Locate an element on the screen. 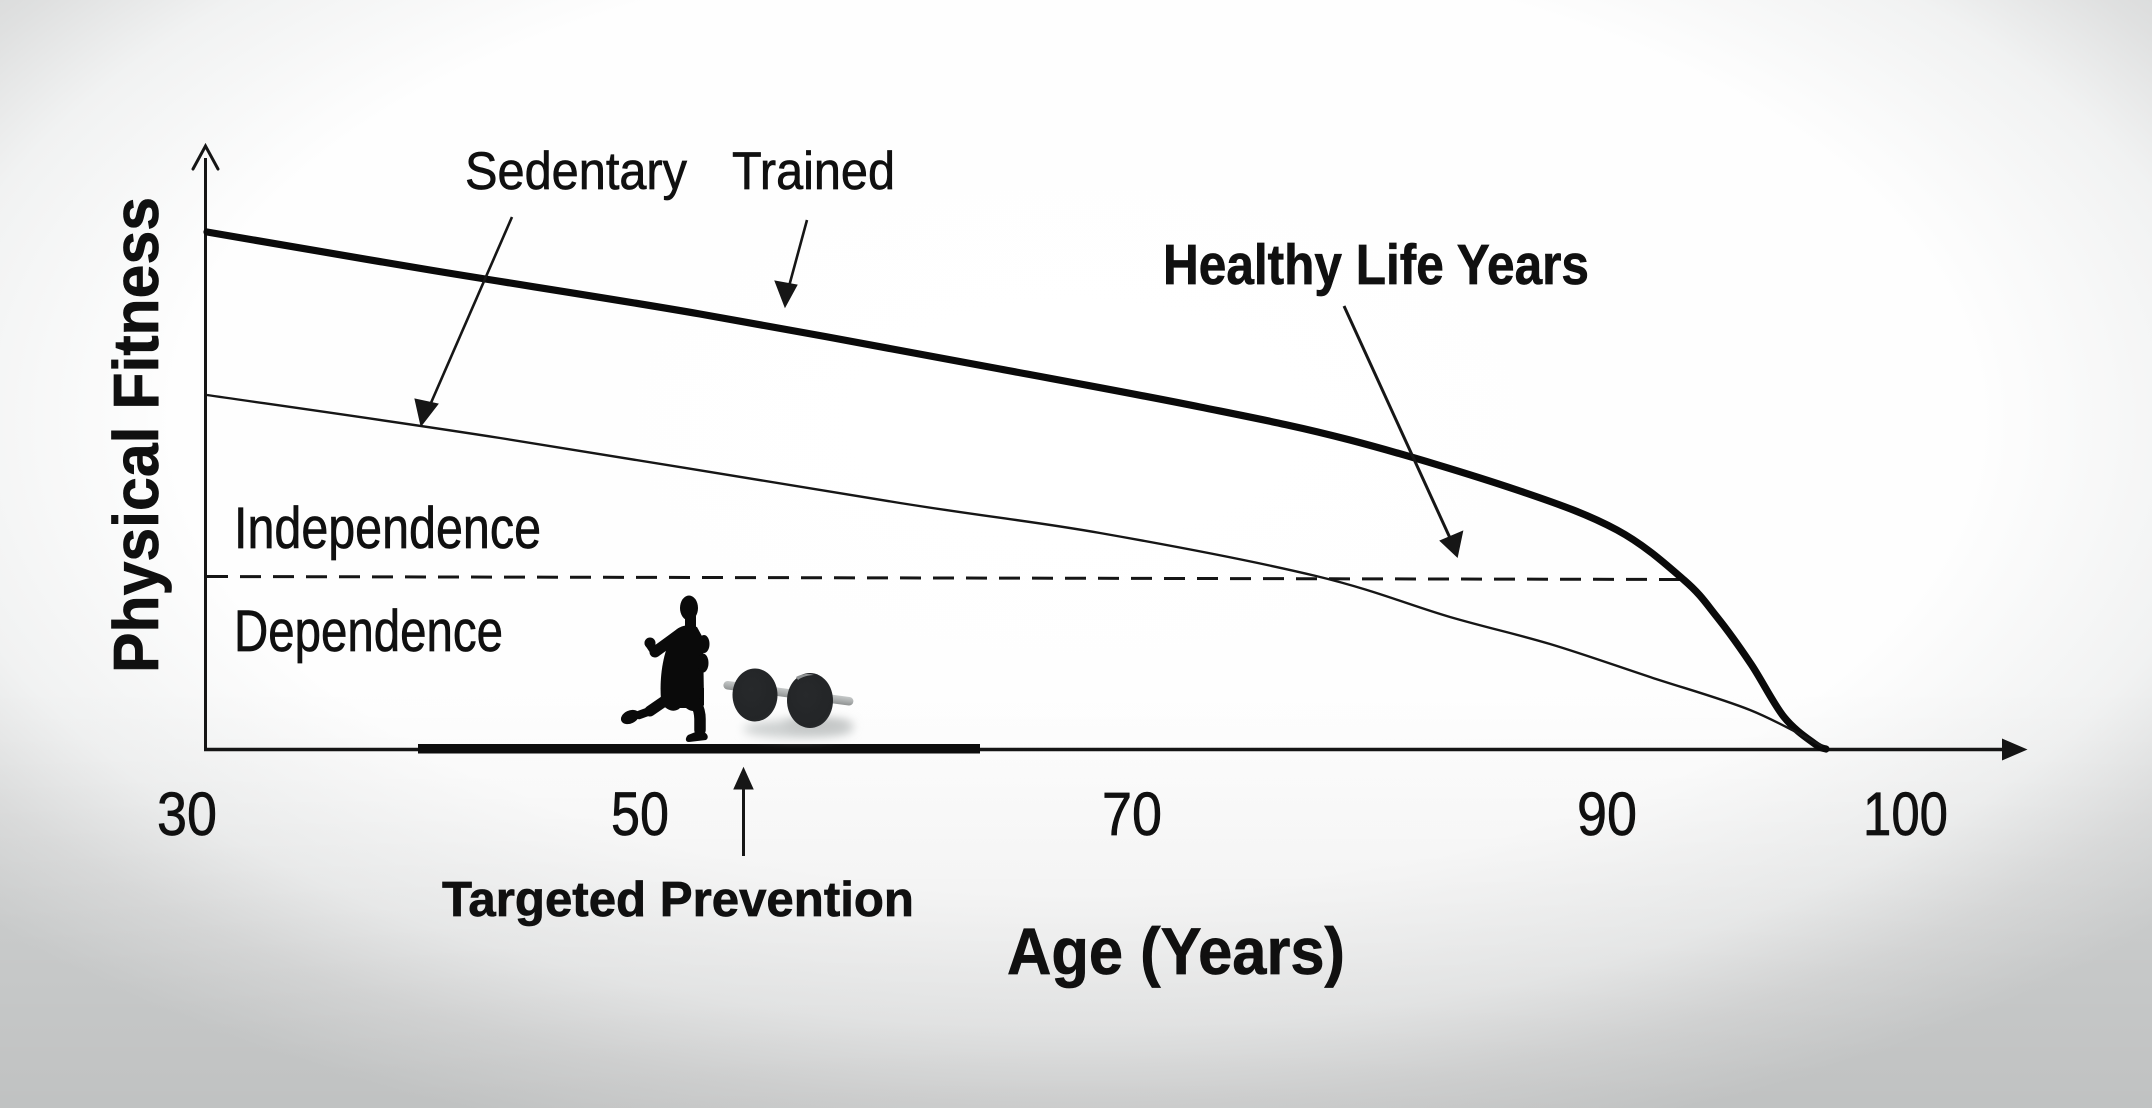  svg-text: Sedentary is located at coordinates (576, 171).